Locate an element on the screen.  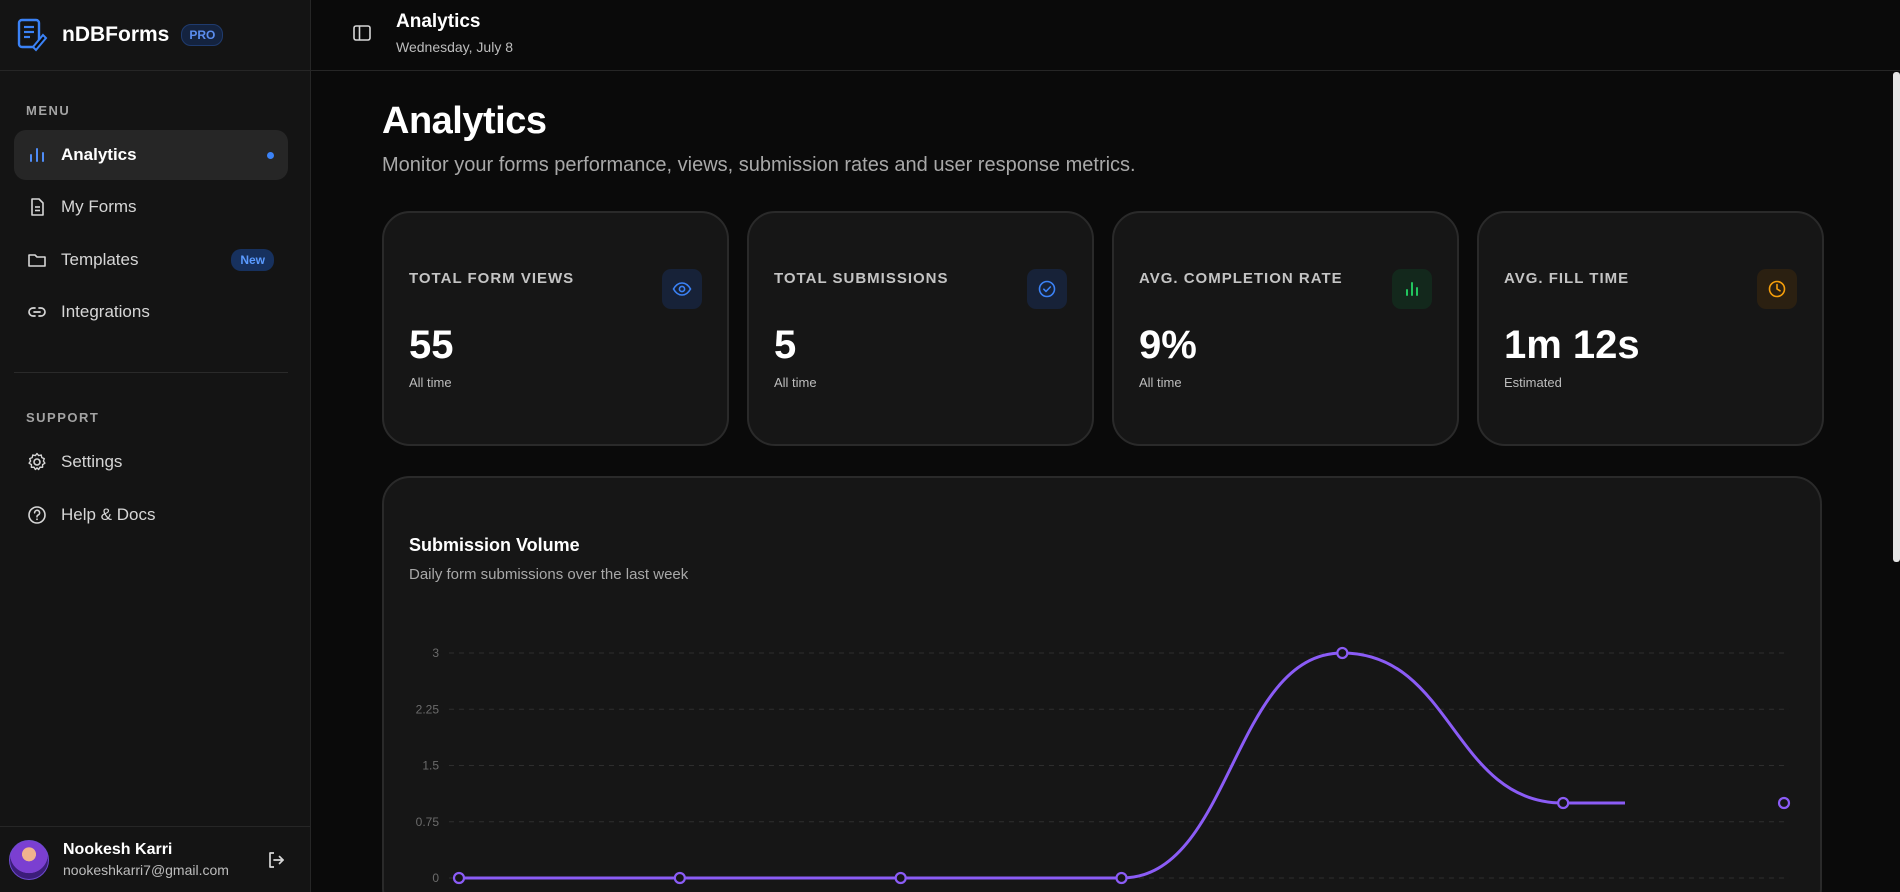
y-tick-label: 1.5 is located at coordinates (430, 766).